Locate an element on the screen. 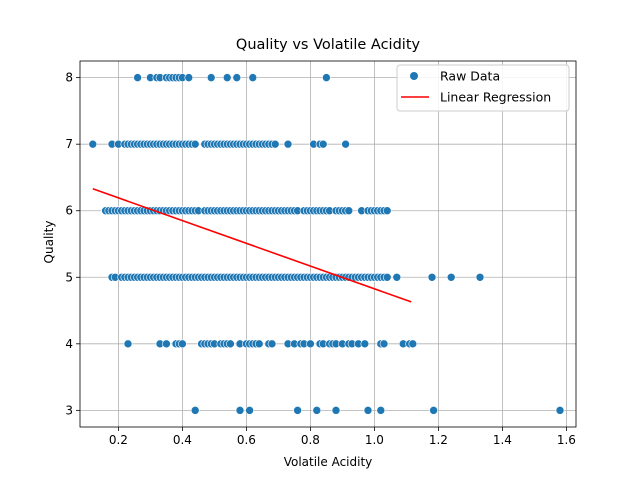 The image size is (640, 480). x-tick-label: 1.4 is located at coordinates (502, 440).